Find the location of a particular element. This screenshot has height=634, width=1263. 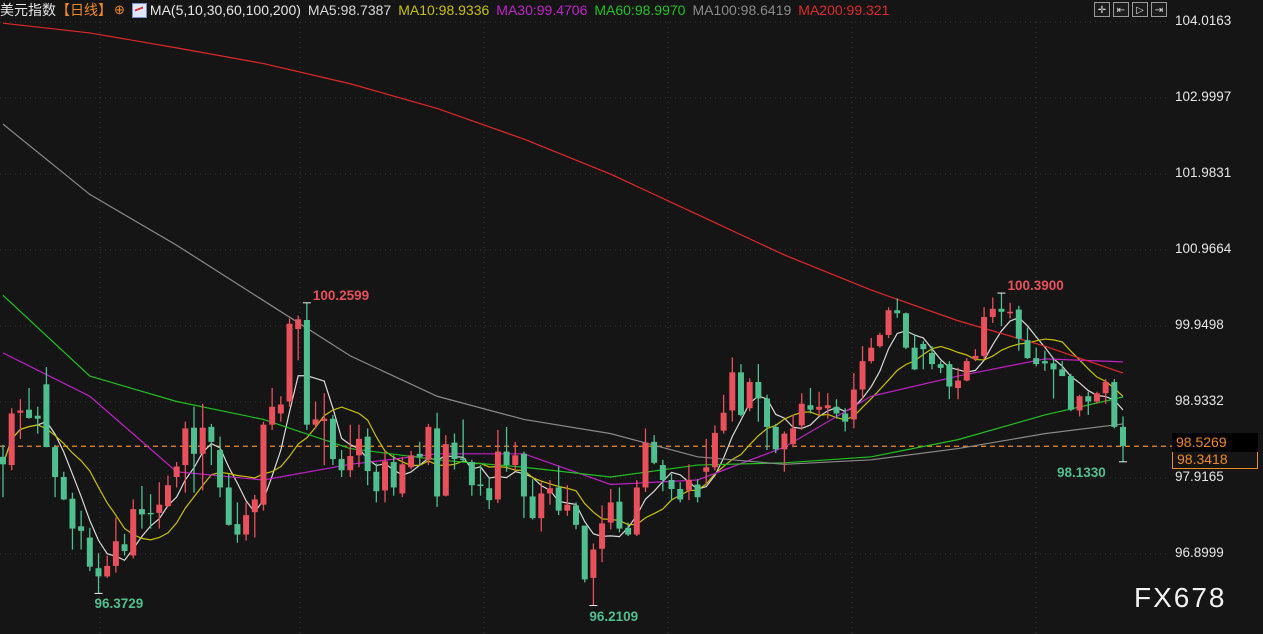

y-tick-label: 104.0163 is located at coordinates (1203, 20).